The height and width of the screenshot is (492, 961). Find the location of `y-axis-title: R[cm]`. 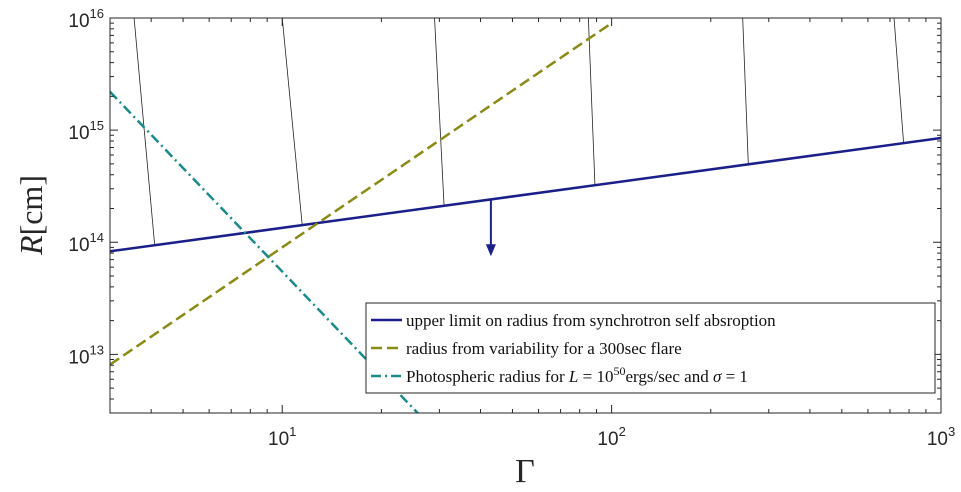

y-axis-title: R[cm] is located at coordinates (31, 215).